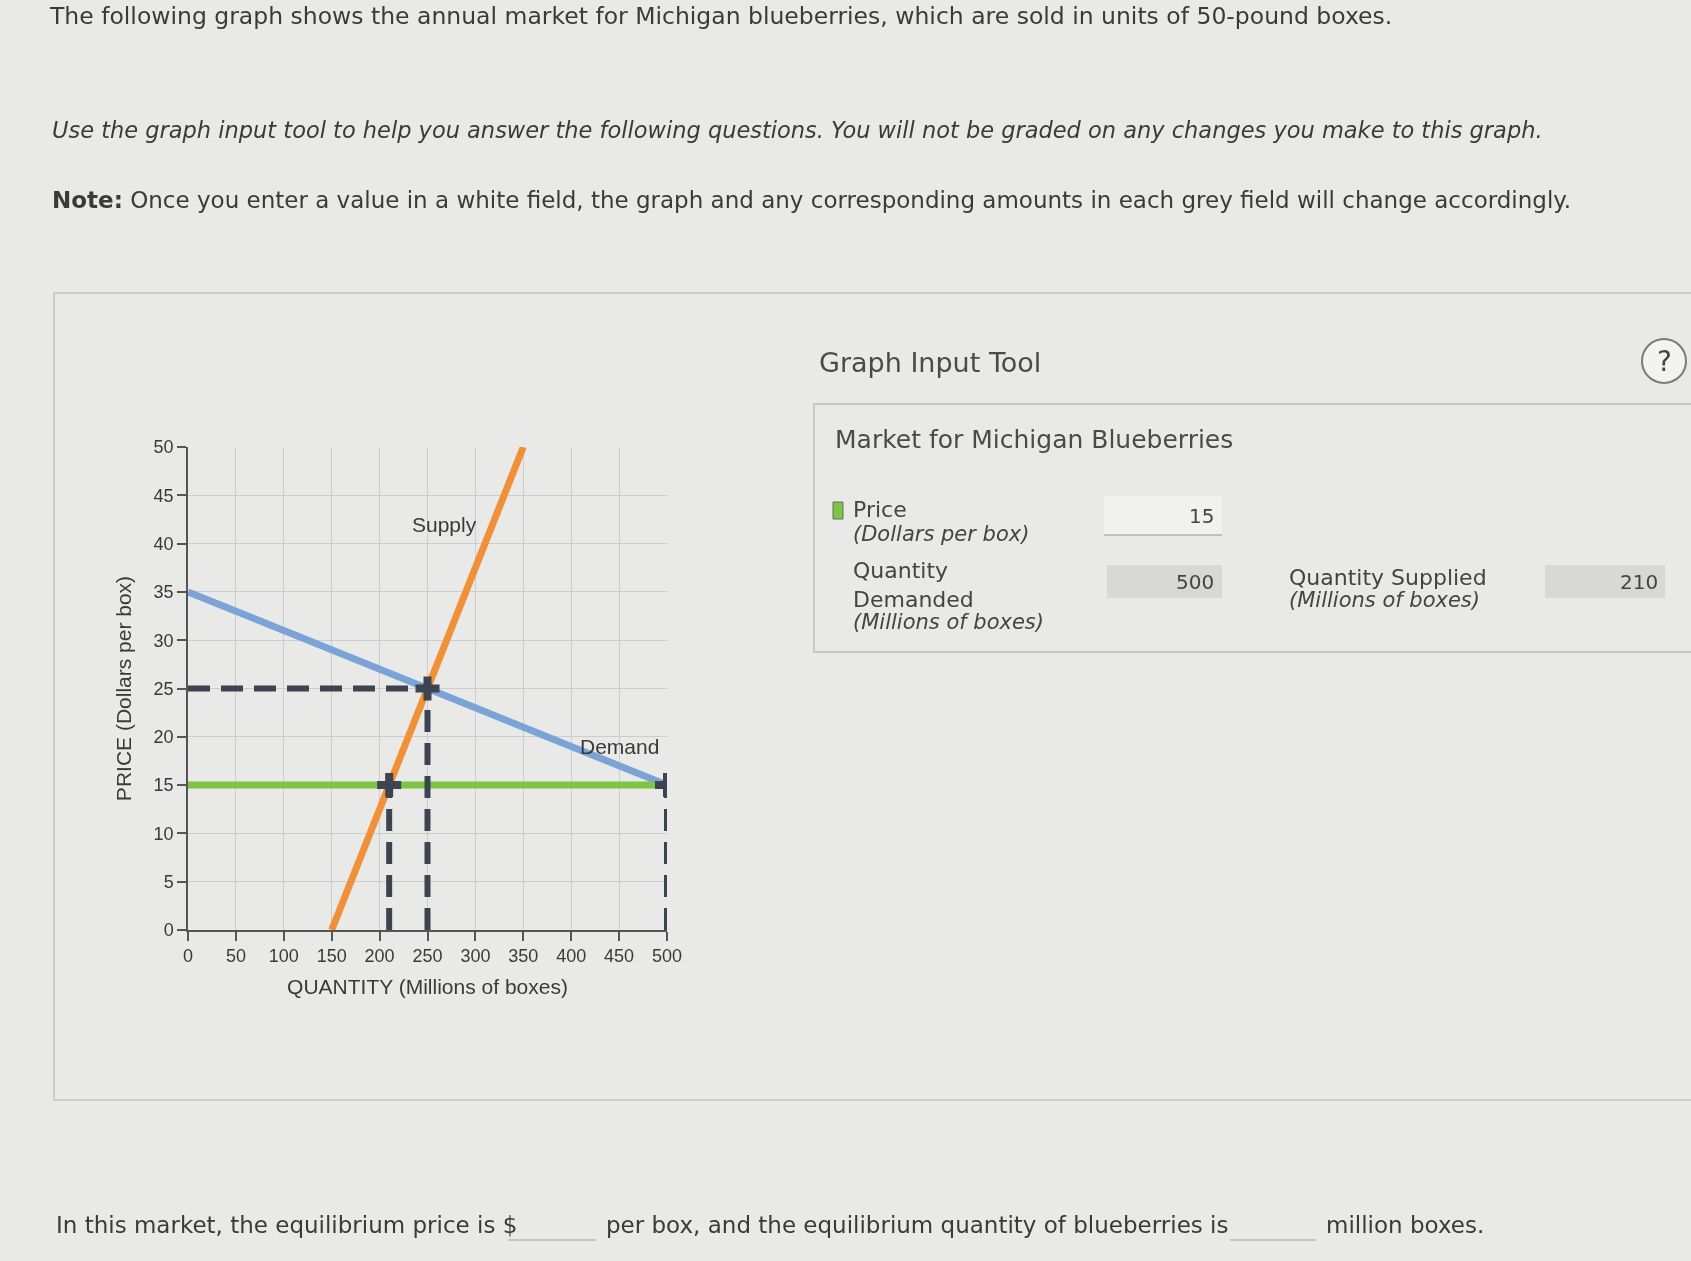  I want to click on text: per box, and the equilibrium quantity of blueberries is, so click(917, 1225).